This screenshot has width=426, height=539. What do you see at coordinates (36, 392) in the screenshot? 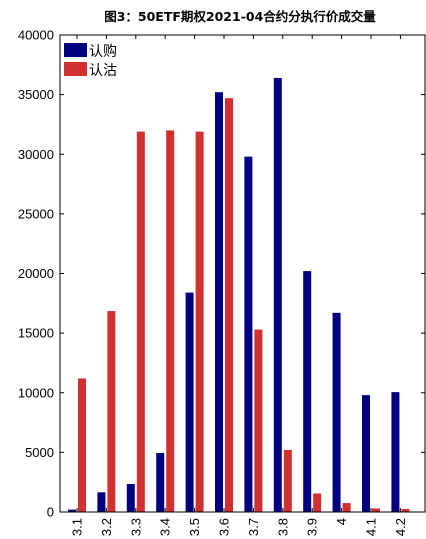
I see `y-tick-label: 10000` at bounding box center [36, 392].